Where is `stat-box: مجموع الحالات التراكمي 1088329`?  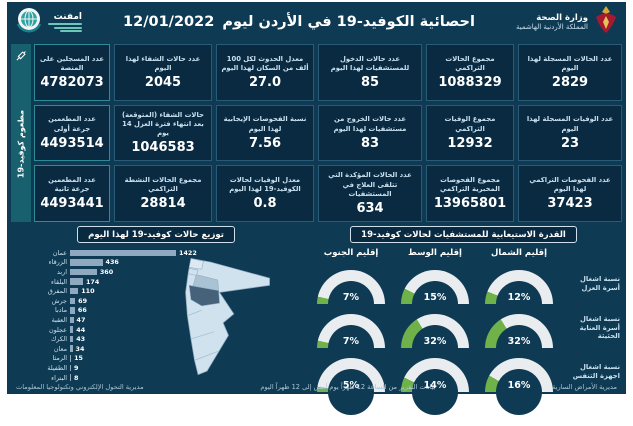 stat-box: مجموع الحالات التراكمي 1088329 is located at coordinates (470, 72).